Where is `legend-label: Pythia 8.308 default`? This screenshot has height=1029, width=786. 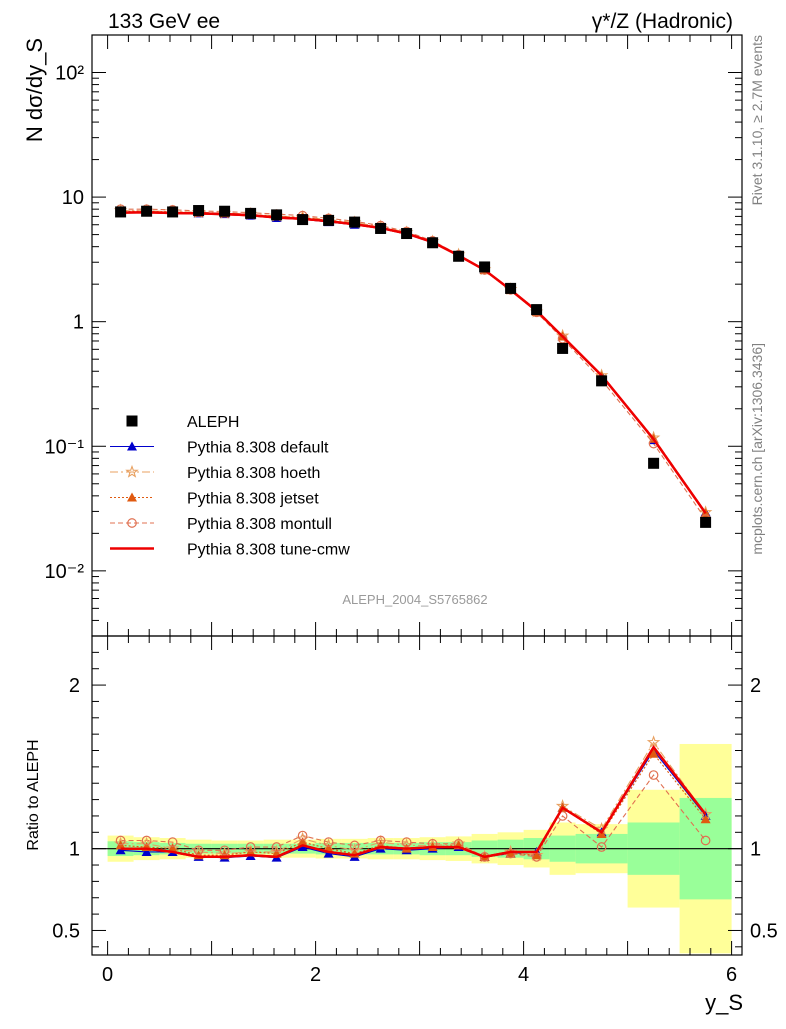 legend-label: Pythia 8.308 default is located at coordinates (258, 448).